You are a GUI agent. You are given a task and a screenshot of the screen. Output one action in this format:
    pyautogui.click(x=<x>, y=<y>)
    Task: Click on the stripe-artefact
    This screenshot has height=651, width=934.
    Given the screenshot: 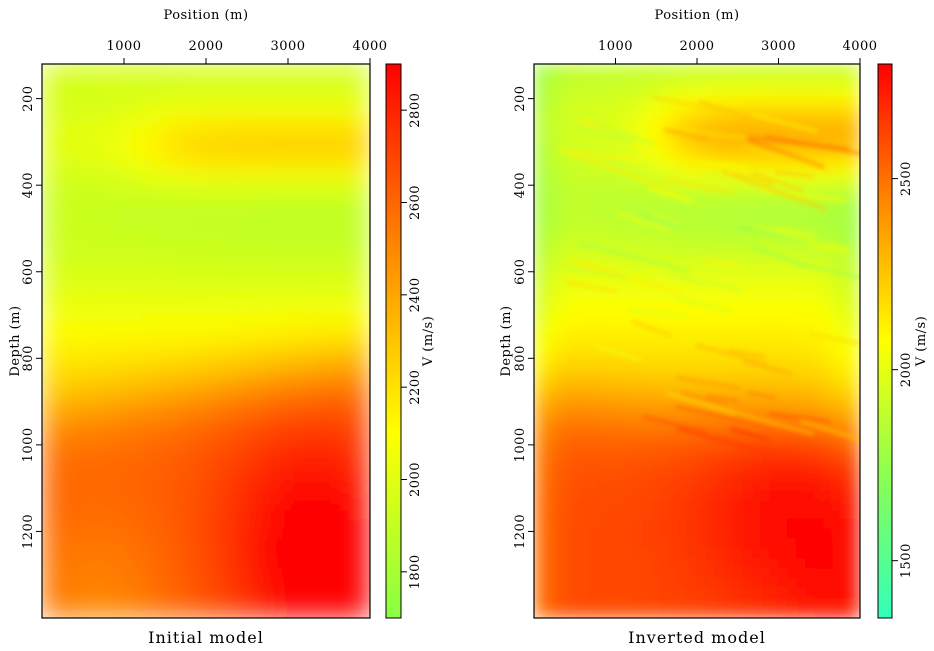 What is the action you would take?
    pyautogui.click(x=596, y=267)
    